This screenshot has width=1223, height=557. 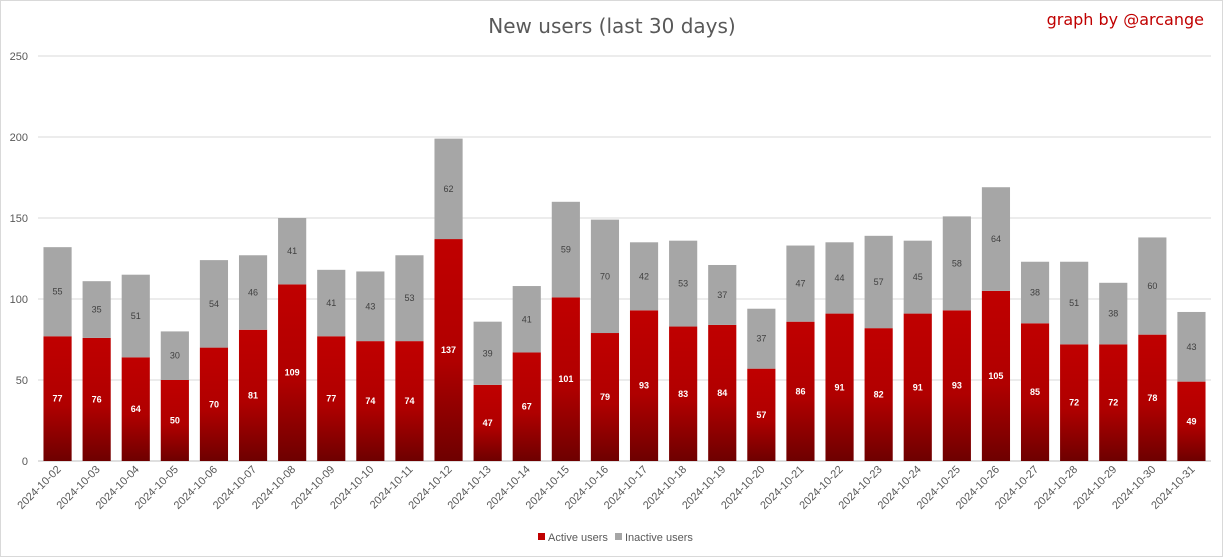 What do you see at coordinates (292, 373) in the screenshot?
I see `data-label-active: 109` at bounding box center [292, 373].